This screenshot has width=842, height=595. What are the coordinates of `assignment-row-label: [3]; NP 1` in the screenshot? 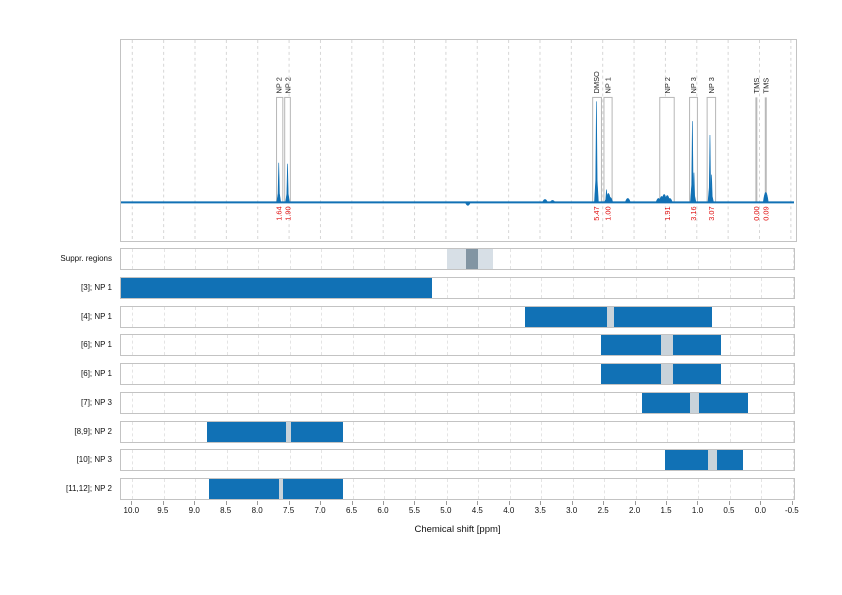 It's located at (96, 287).